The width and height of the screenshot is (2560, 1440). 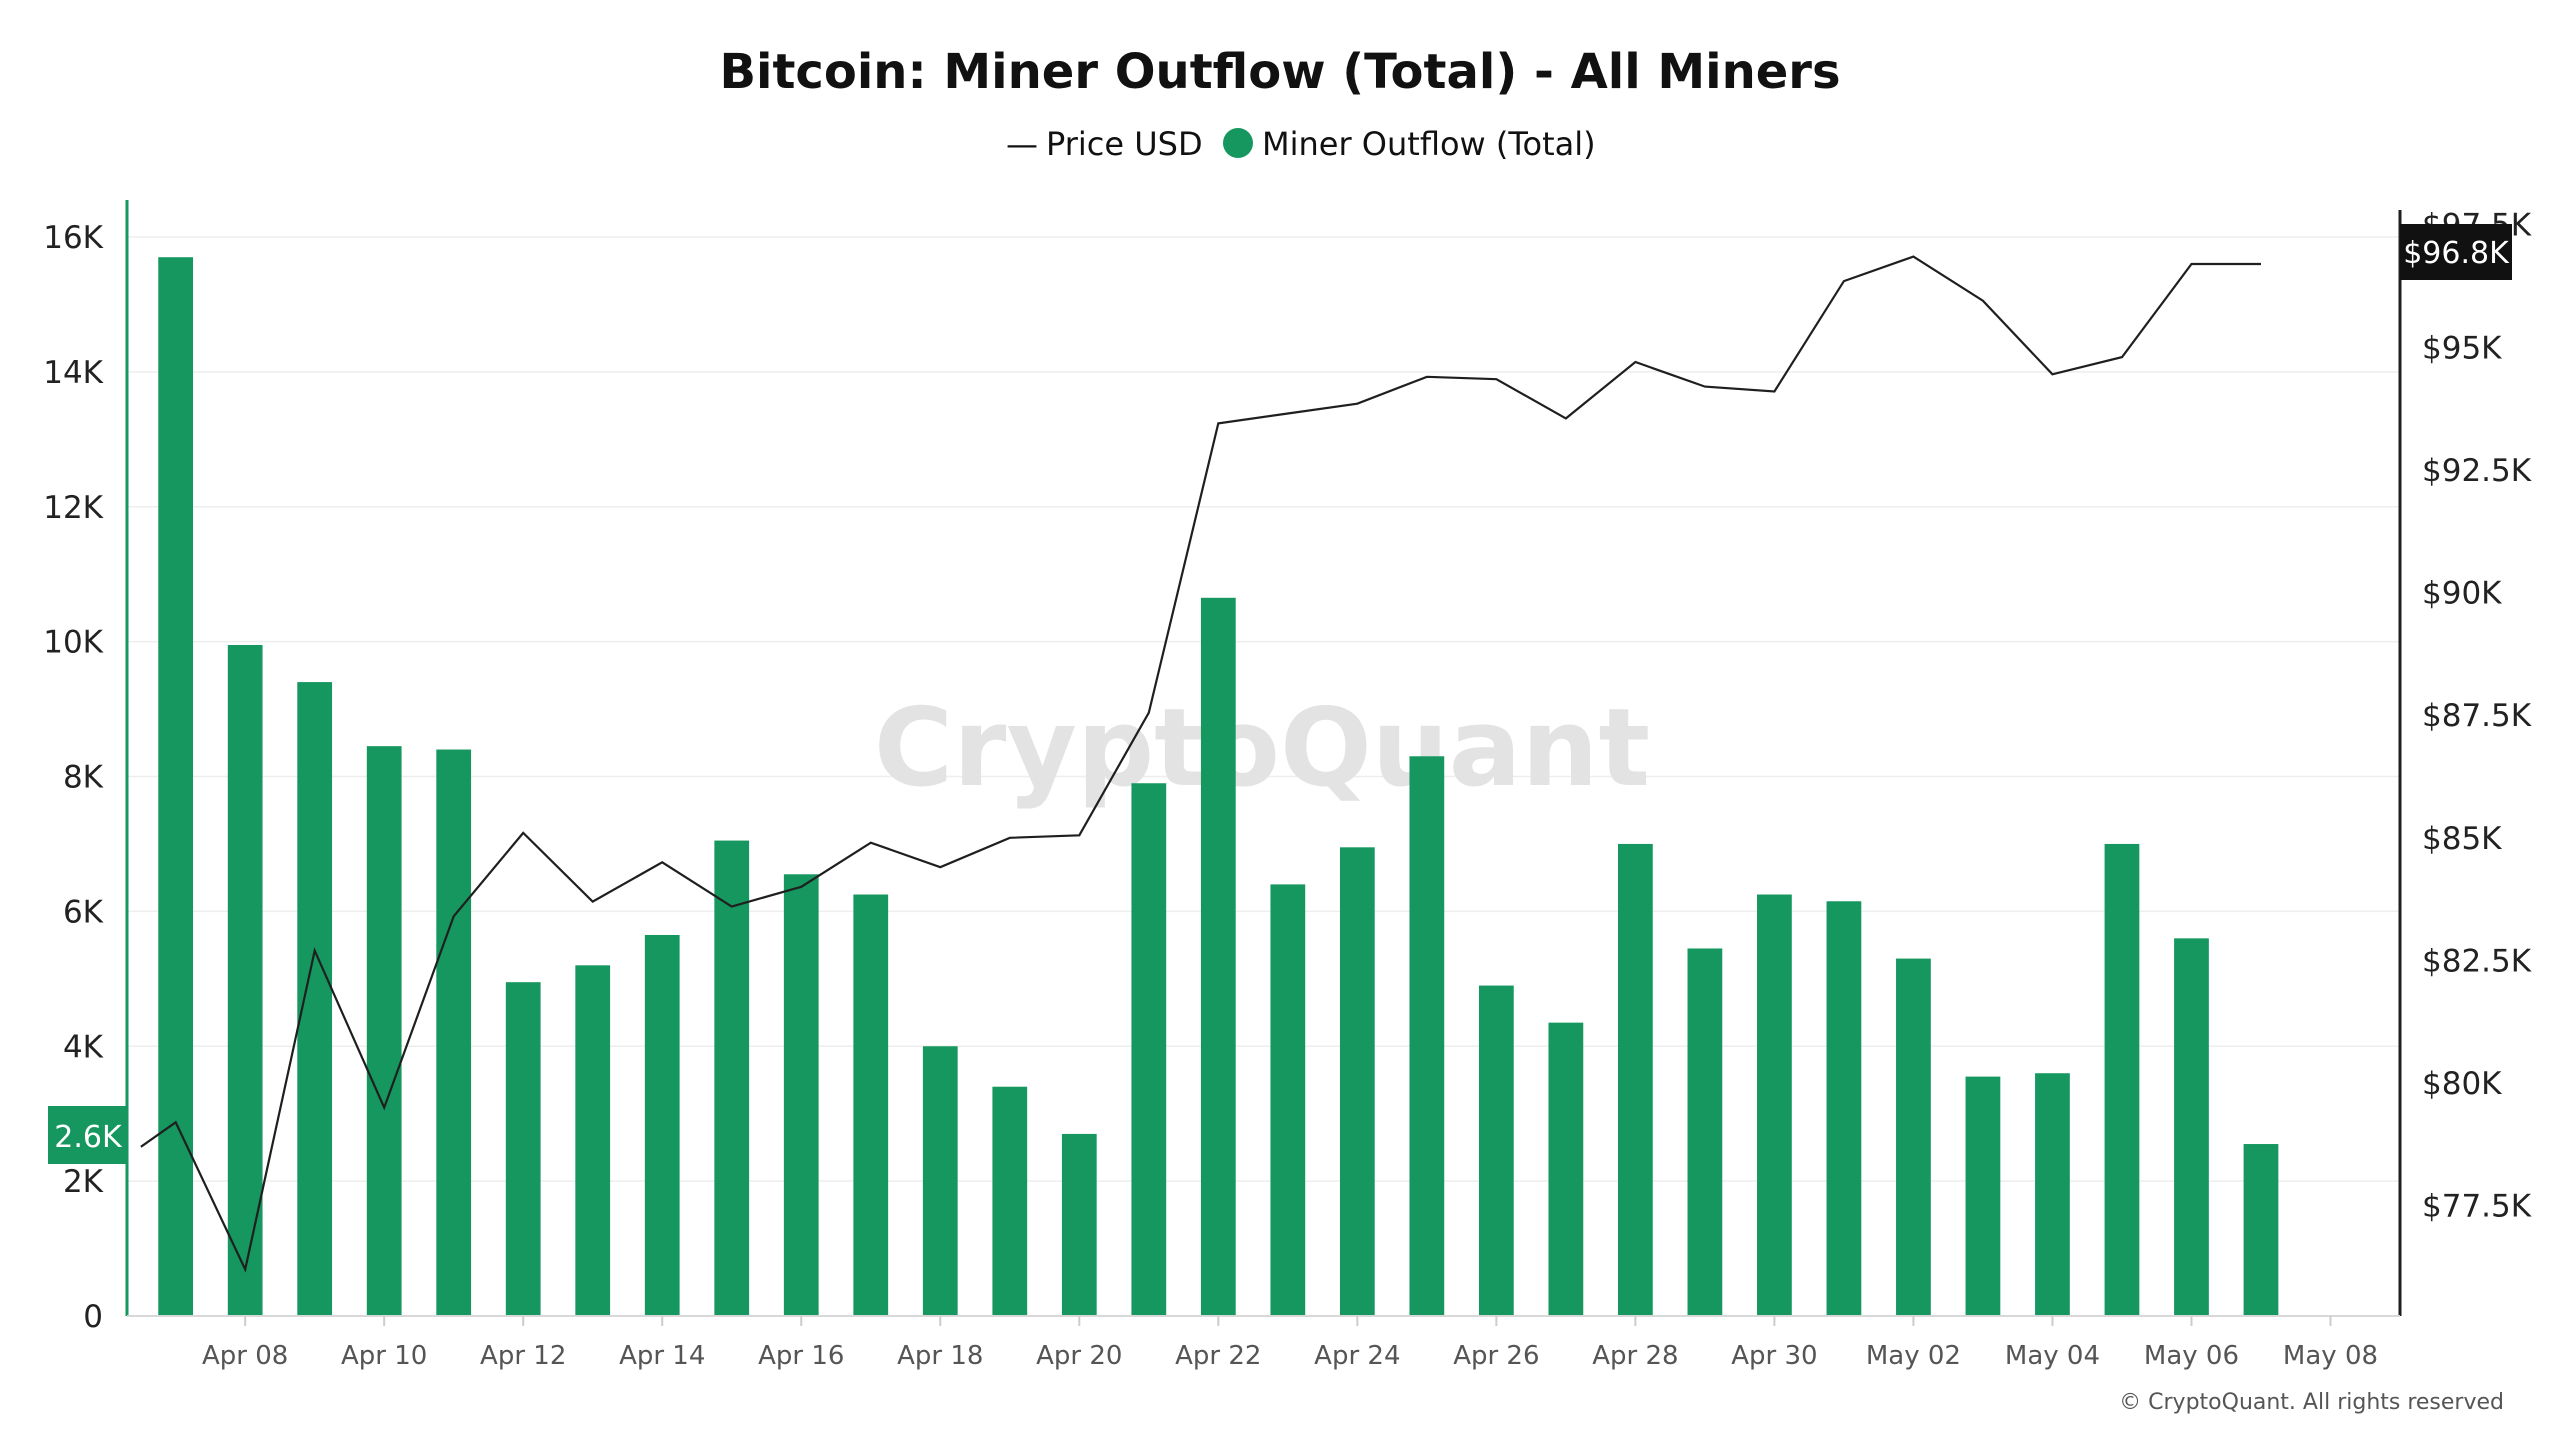 I want to click on right-tick-label: $95K, so click(x=2462, y=348).